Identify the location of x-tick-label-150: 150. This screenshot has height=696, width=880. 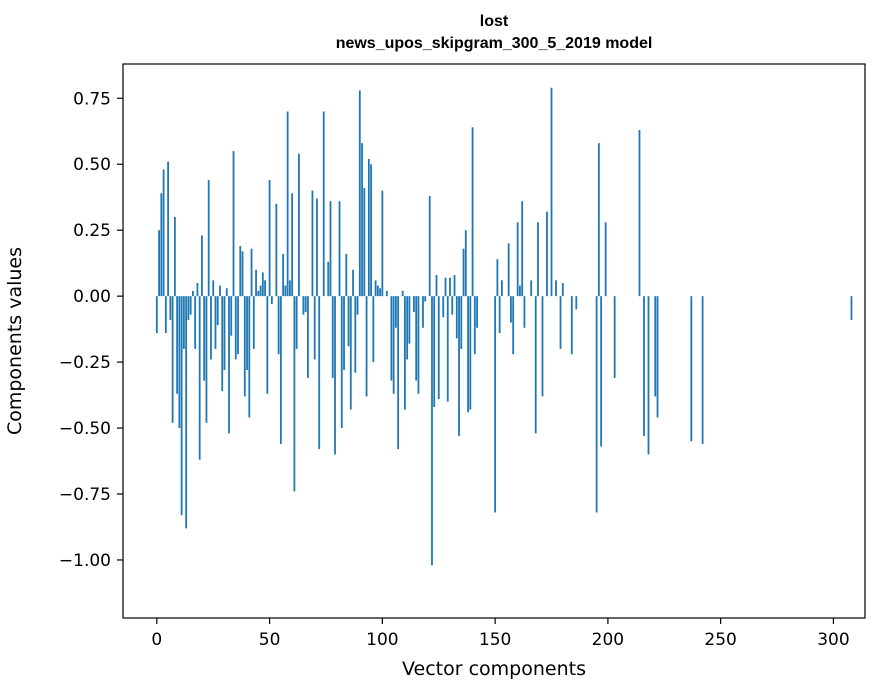
(495, 640).